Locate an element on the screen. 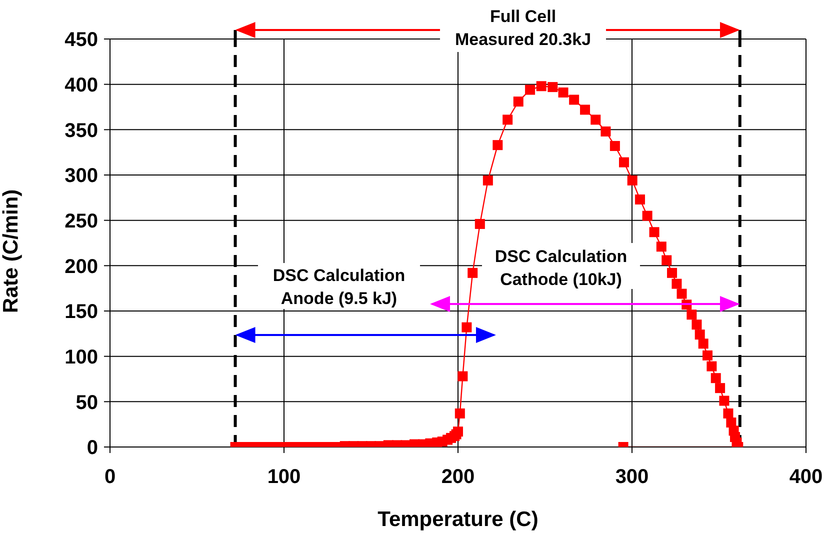 The width and height of the screenshot is (824, 540). y-tick-label: 350 is located at coordinates (81, 131).